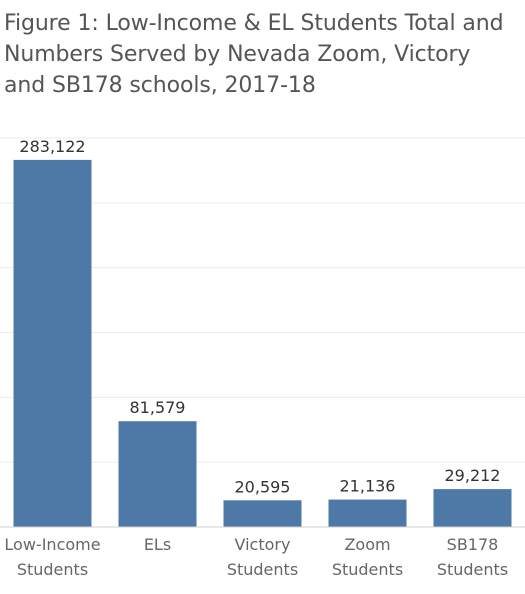 The width and height of the screenshot is (525, 594). Describe the element at coordinates (52, 544) in the screenshot. I see `category-label-0-0: Low-Income` at that location.